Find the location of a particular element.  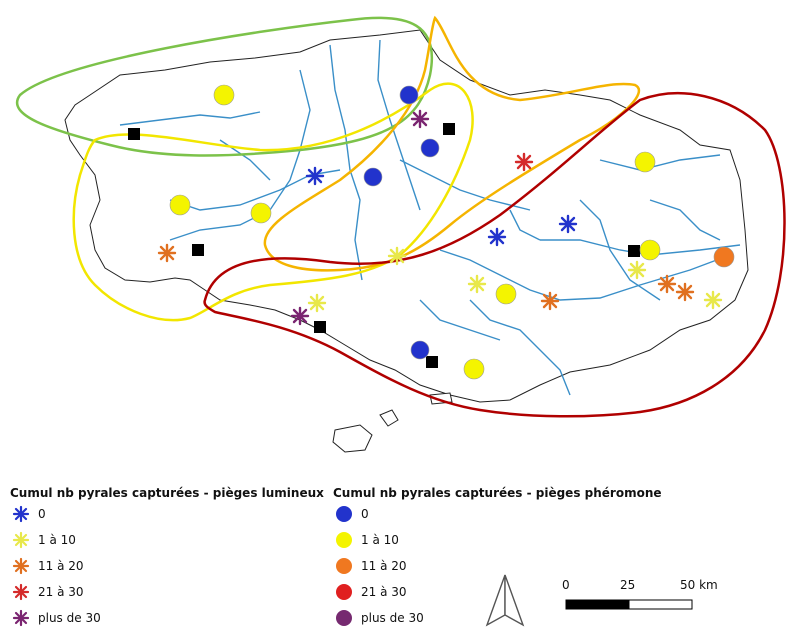

legend-pheromone-item: 1 à 10 is located at coordinates (366, 540).